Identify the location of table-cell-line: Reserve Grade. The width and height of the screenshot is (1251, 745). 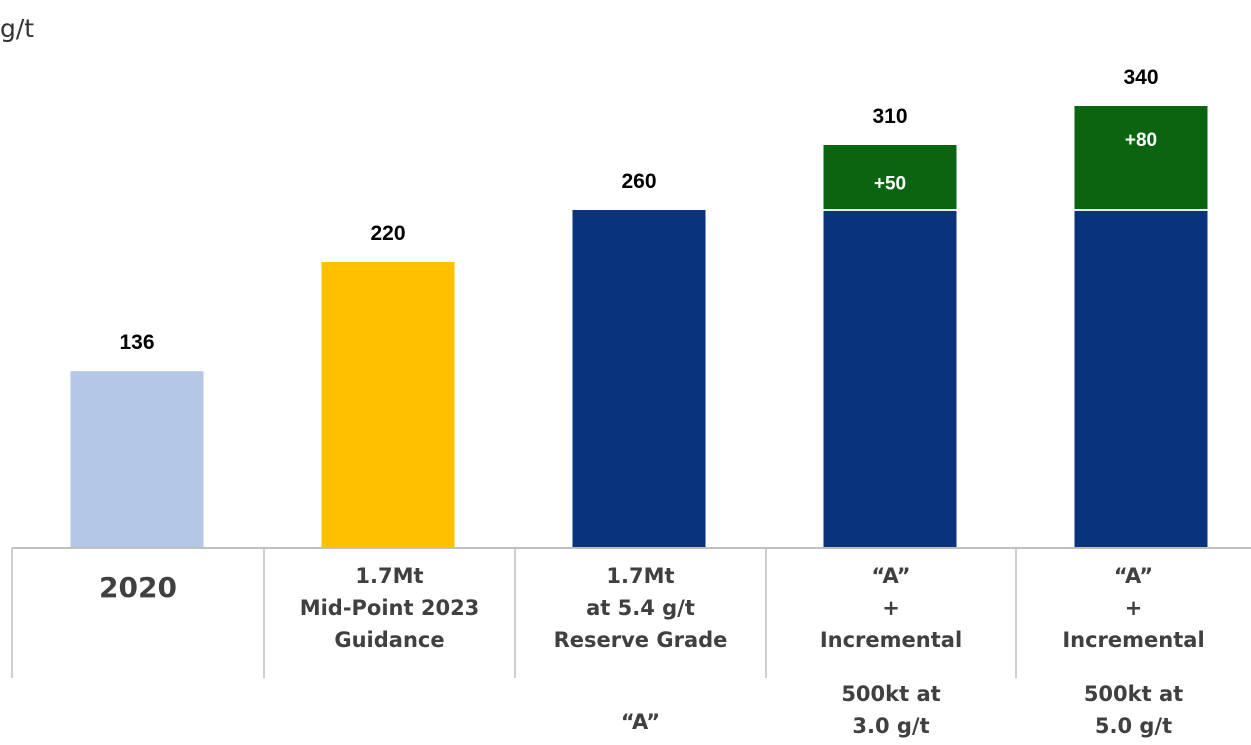
(640, 640).